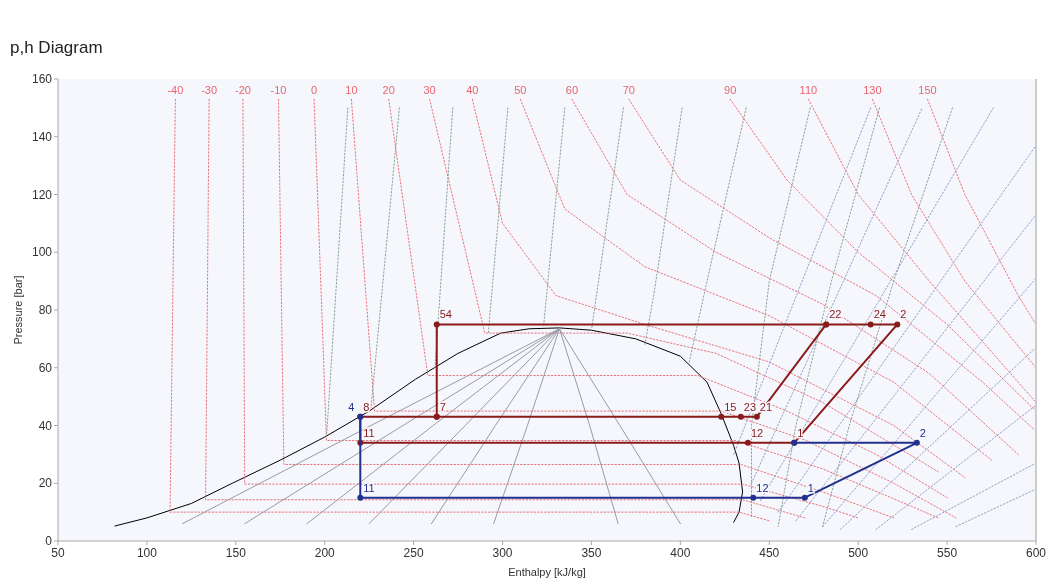 This screenshot has height=583, width=1050. What do you see at coordinates (429, 90) in the screenshot?
I see `series-label: 30` at bounding box center [429, 90].